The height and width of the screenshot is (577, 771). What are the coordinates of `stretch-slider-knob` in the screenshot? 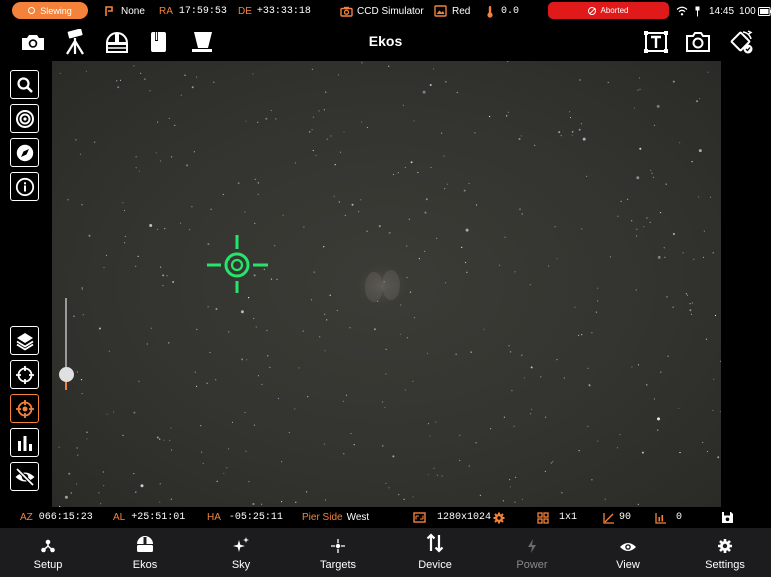 It's located at (66, 374).